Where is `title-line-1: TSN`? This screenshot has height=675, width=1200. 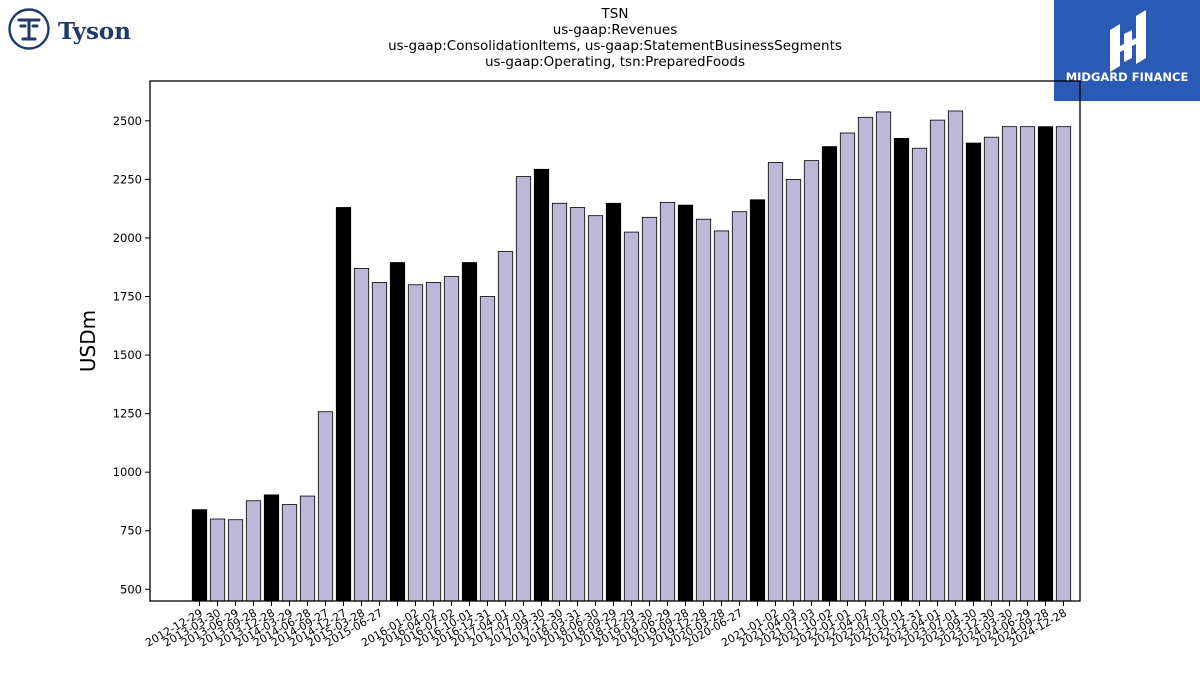 title-line-1: TSN is located at coordinates (615, 14).